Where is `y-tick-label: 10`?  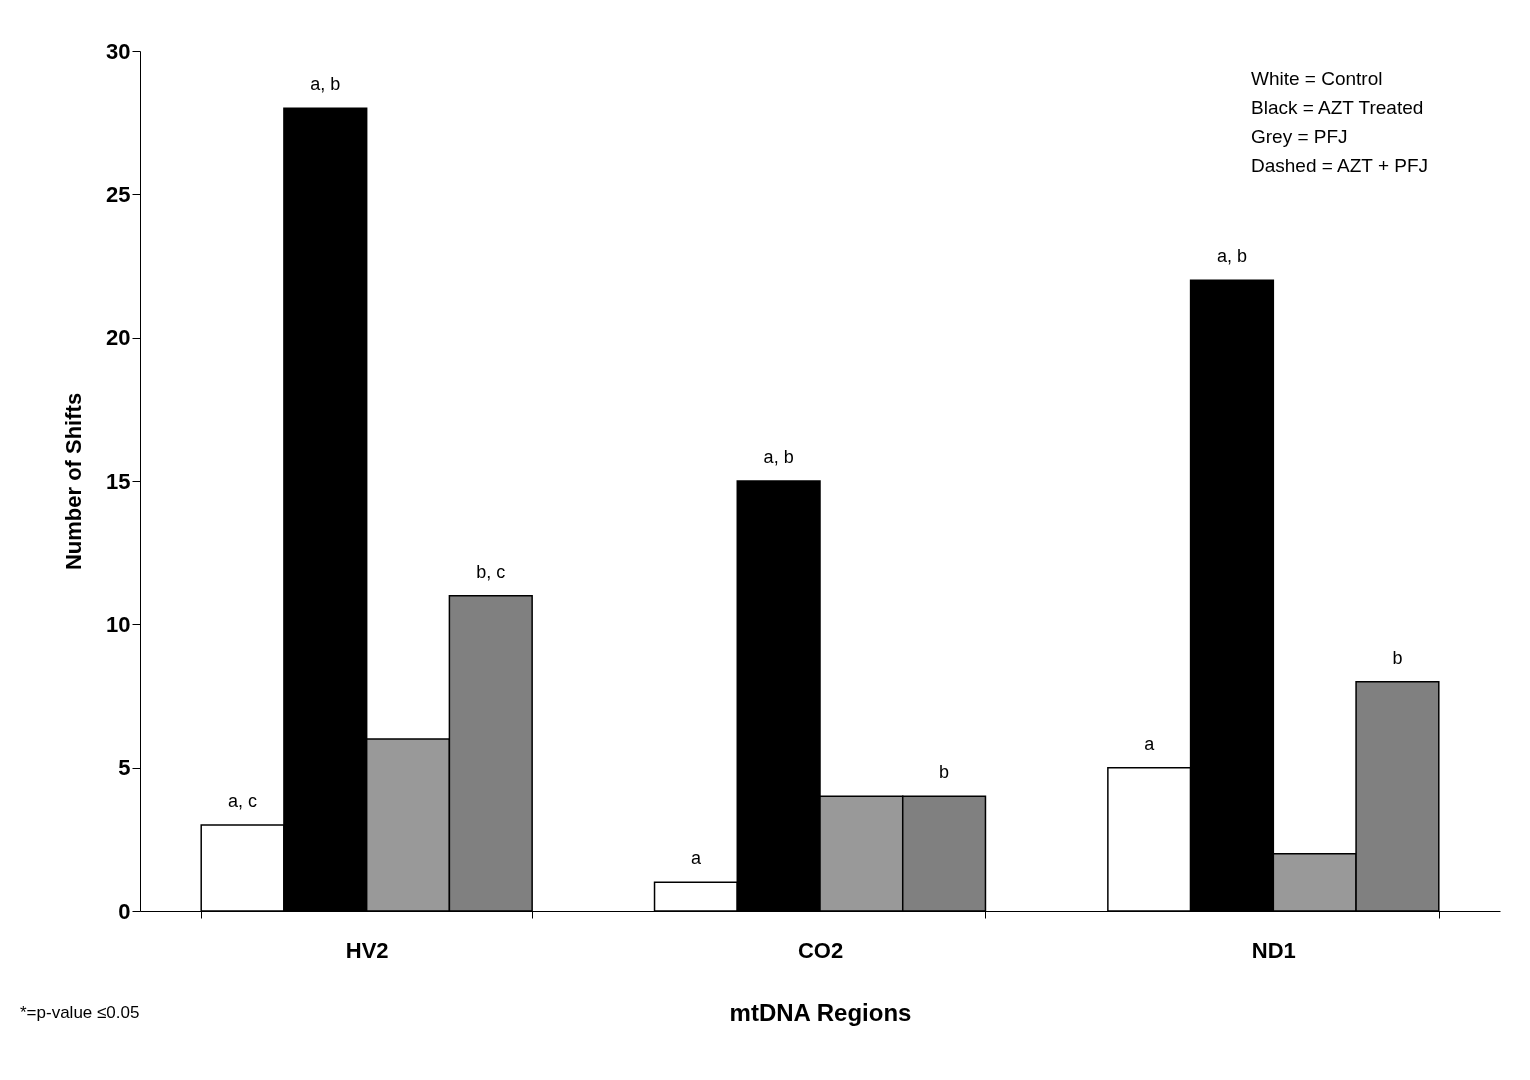
y-tick-label: 10 is located at coordinates (118, 624).